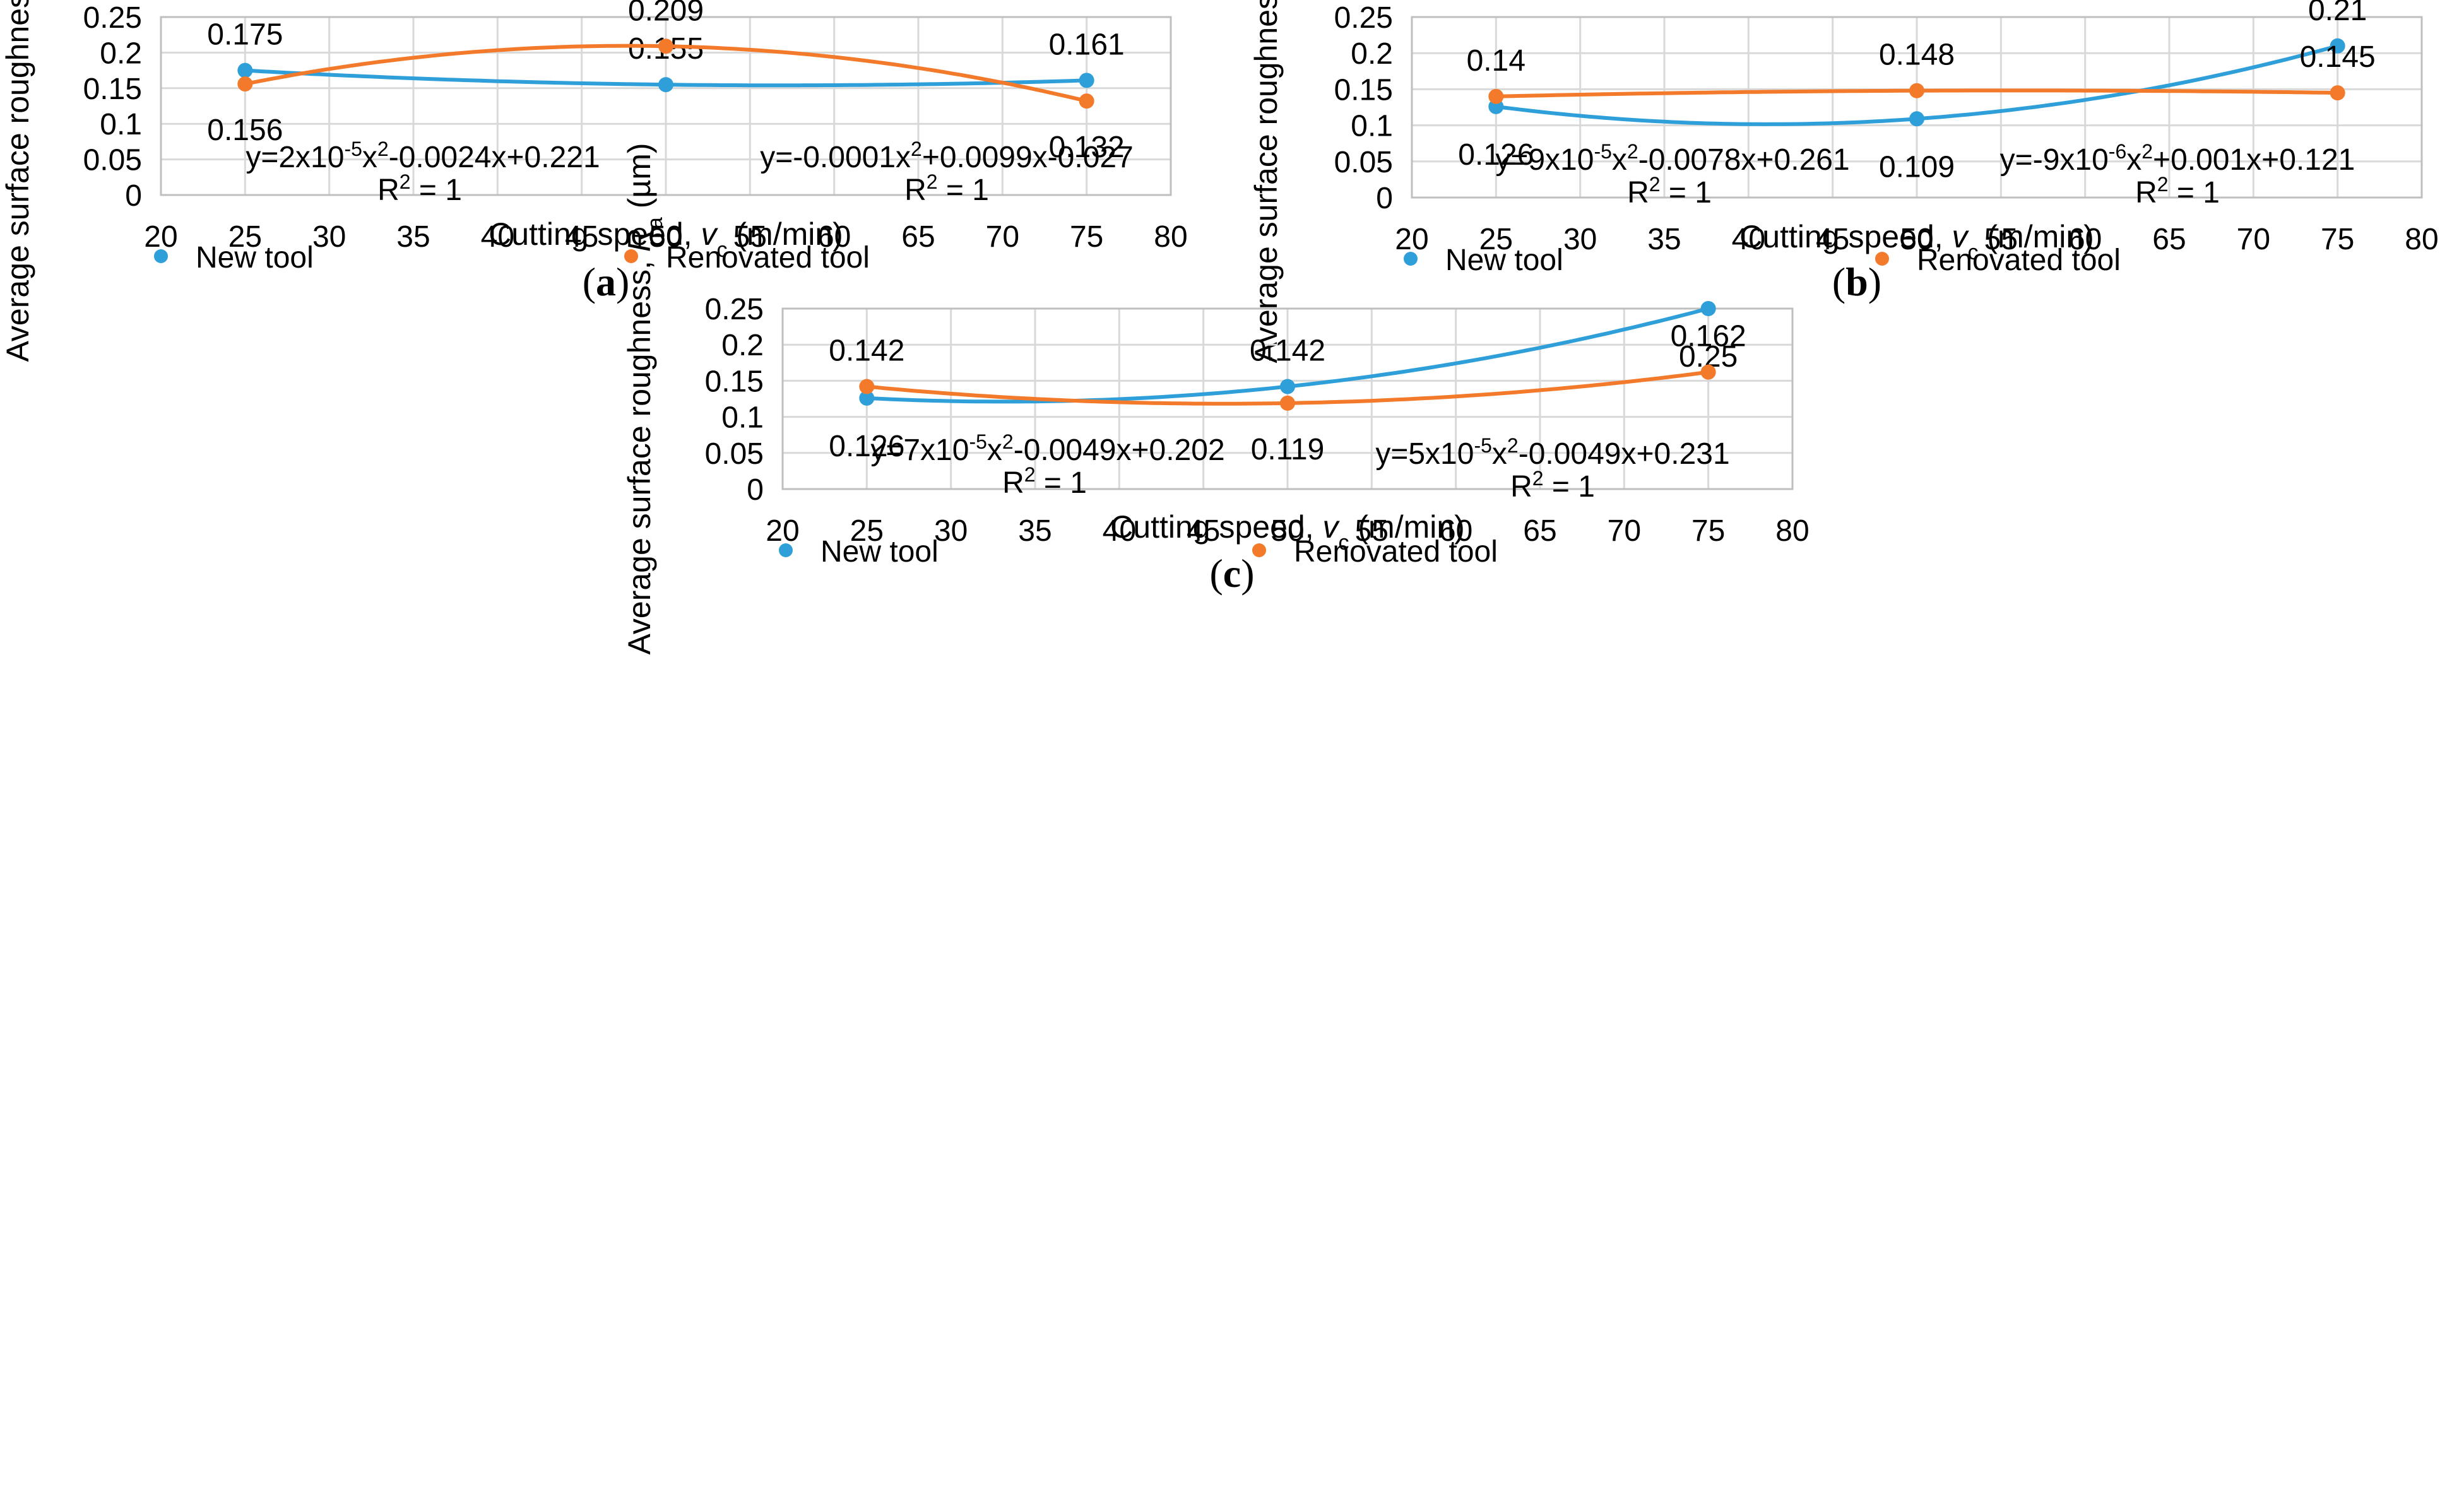 Image resolution: width=2464 pixels, height=1488 pixels. I want to click on data-label: 0.162, so click(1709, 336).